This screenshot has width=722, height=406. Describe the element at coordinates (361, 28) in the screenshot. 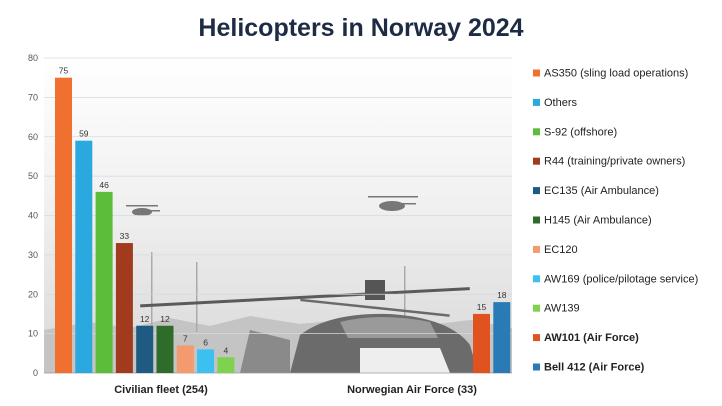

I see `chart-title: Helicopters in Norway 2024` at that location.